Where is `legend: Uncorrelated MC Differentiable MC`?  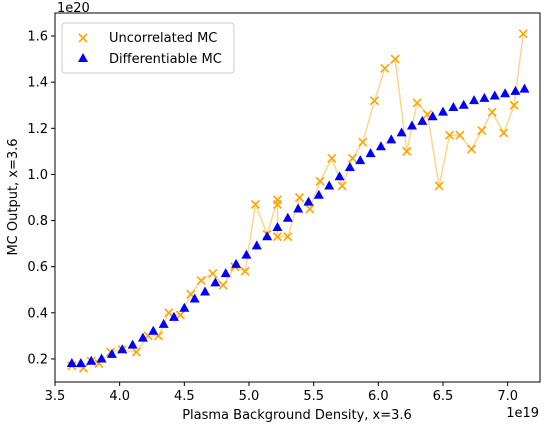
legend: Uncorrelated MC Differentiable MC is located at coordinates (148, 48).